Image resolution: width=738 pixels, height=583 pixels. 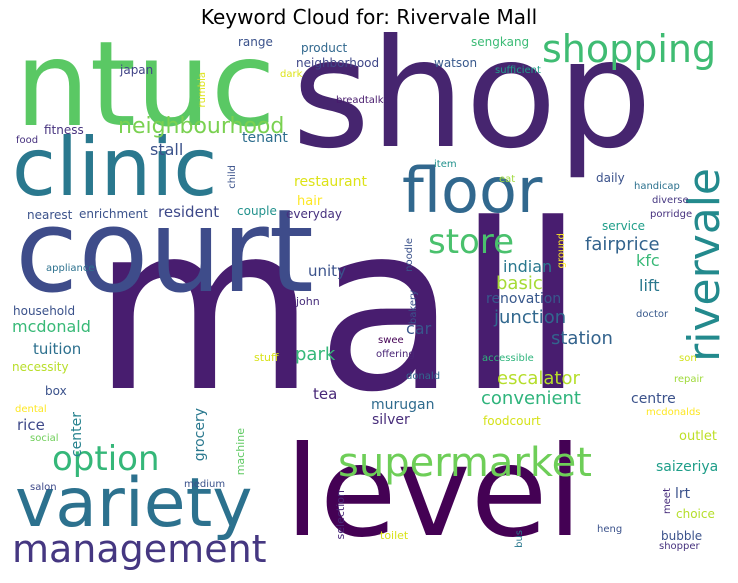 What do you see at coordinates (44, 438) in the screenshot?
I see `word-social: social` at bounding box center [44, 438].